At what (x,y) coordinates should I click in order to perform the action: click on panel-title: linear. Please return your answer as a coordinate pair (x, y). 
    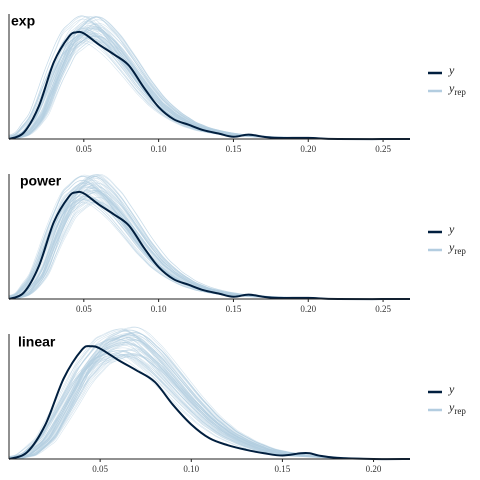
    Looking at the image, I should click on (37, 341).